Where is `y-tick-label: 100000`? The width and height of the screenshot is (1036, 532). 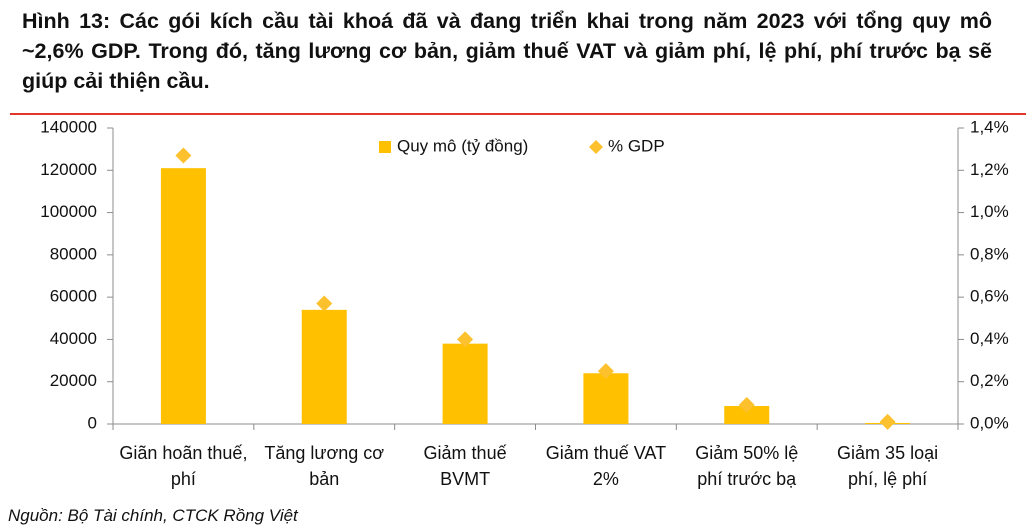 y-tick-label: 100000 is located at coordinates (68, 211).